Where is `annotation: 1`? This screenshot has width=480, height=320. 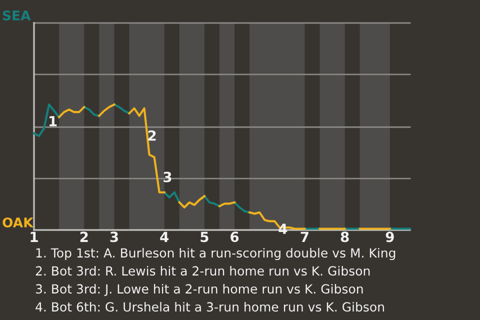
annotation: 1 is located at coordinates (53, 121).